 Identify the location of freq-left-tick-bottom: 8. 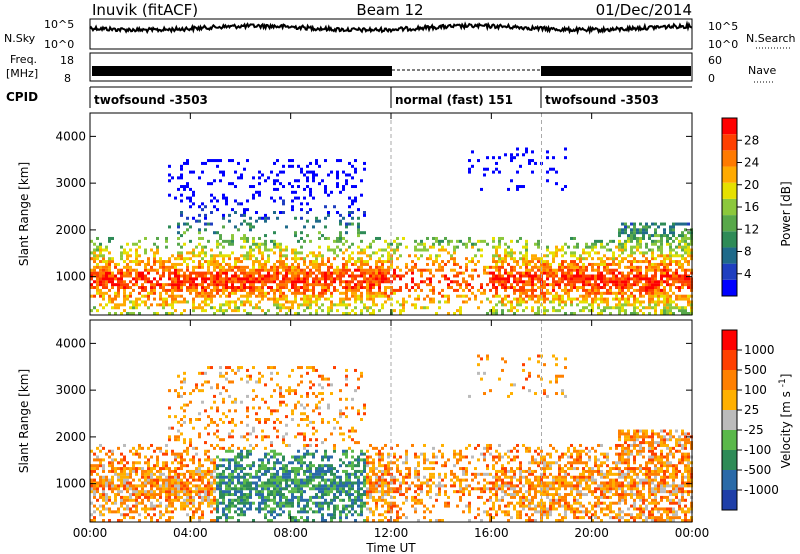
(67, 78).